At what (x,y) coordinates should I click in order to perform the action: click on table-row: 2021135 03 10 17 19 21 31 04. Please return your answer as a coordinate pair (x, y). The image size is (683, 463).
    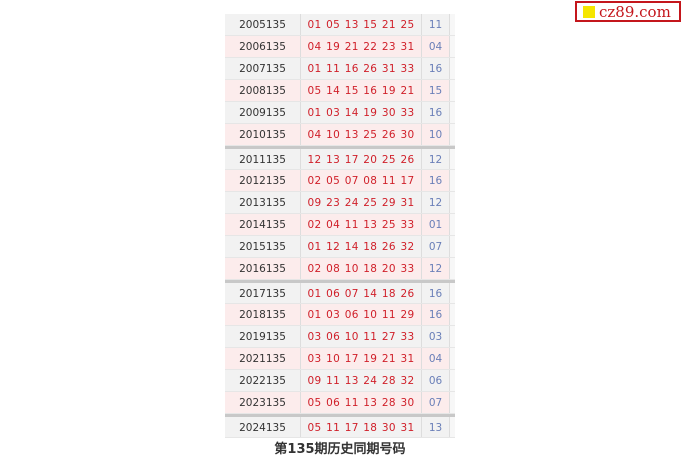
    Looking at the image, I should click on (340, 359).